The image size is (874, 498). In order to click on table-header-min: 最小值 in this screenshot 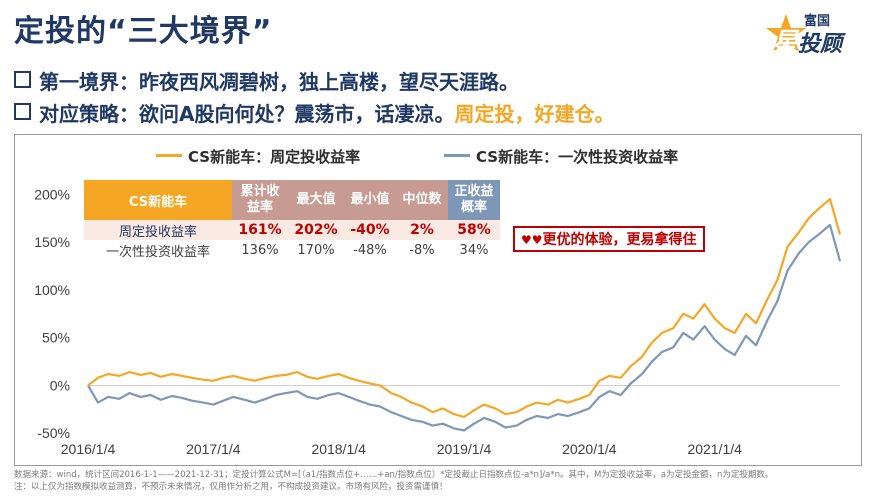, I will do `click(370, 200)`.